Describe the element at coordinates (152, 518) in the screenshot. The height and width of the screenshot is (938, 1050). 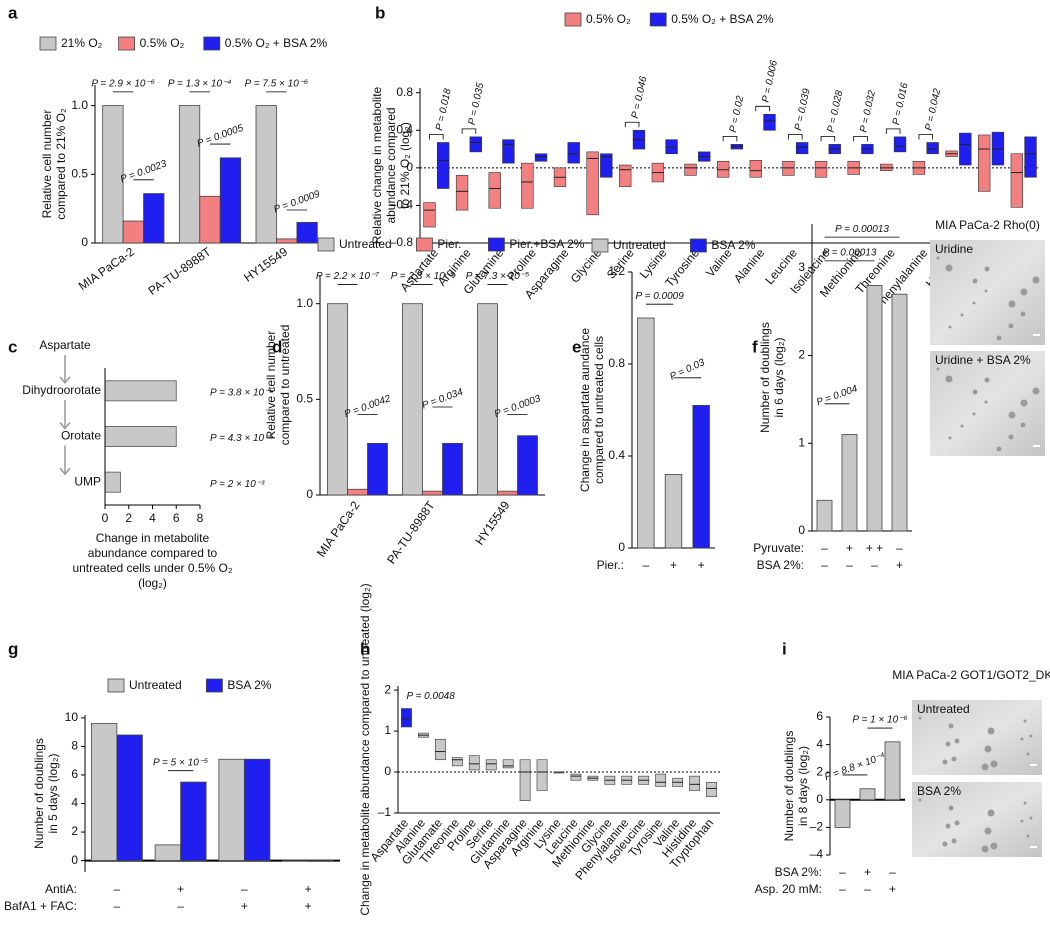
I see `x-tick-label: 4` at that location.